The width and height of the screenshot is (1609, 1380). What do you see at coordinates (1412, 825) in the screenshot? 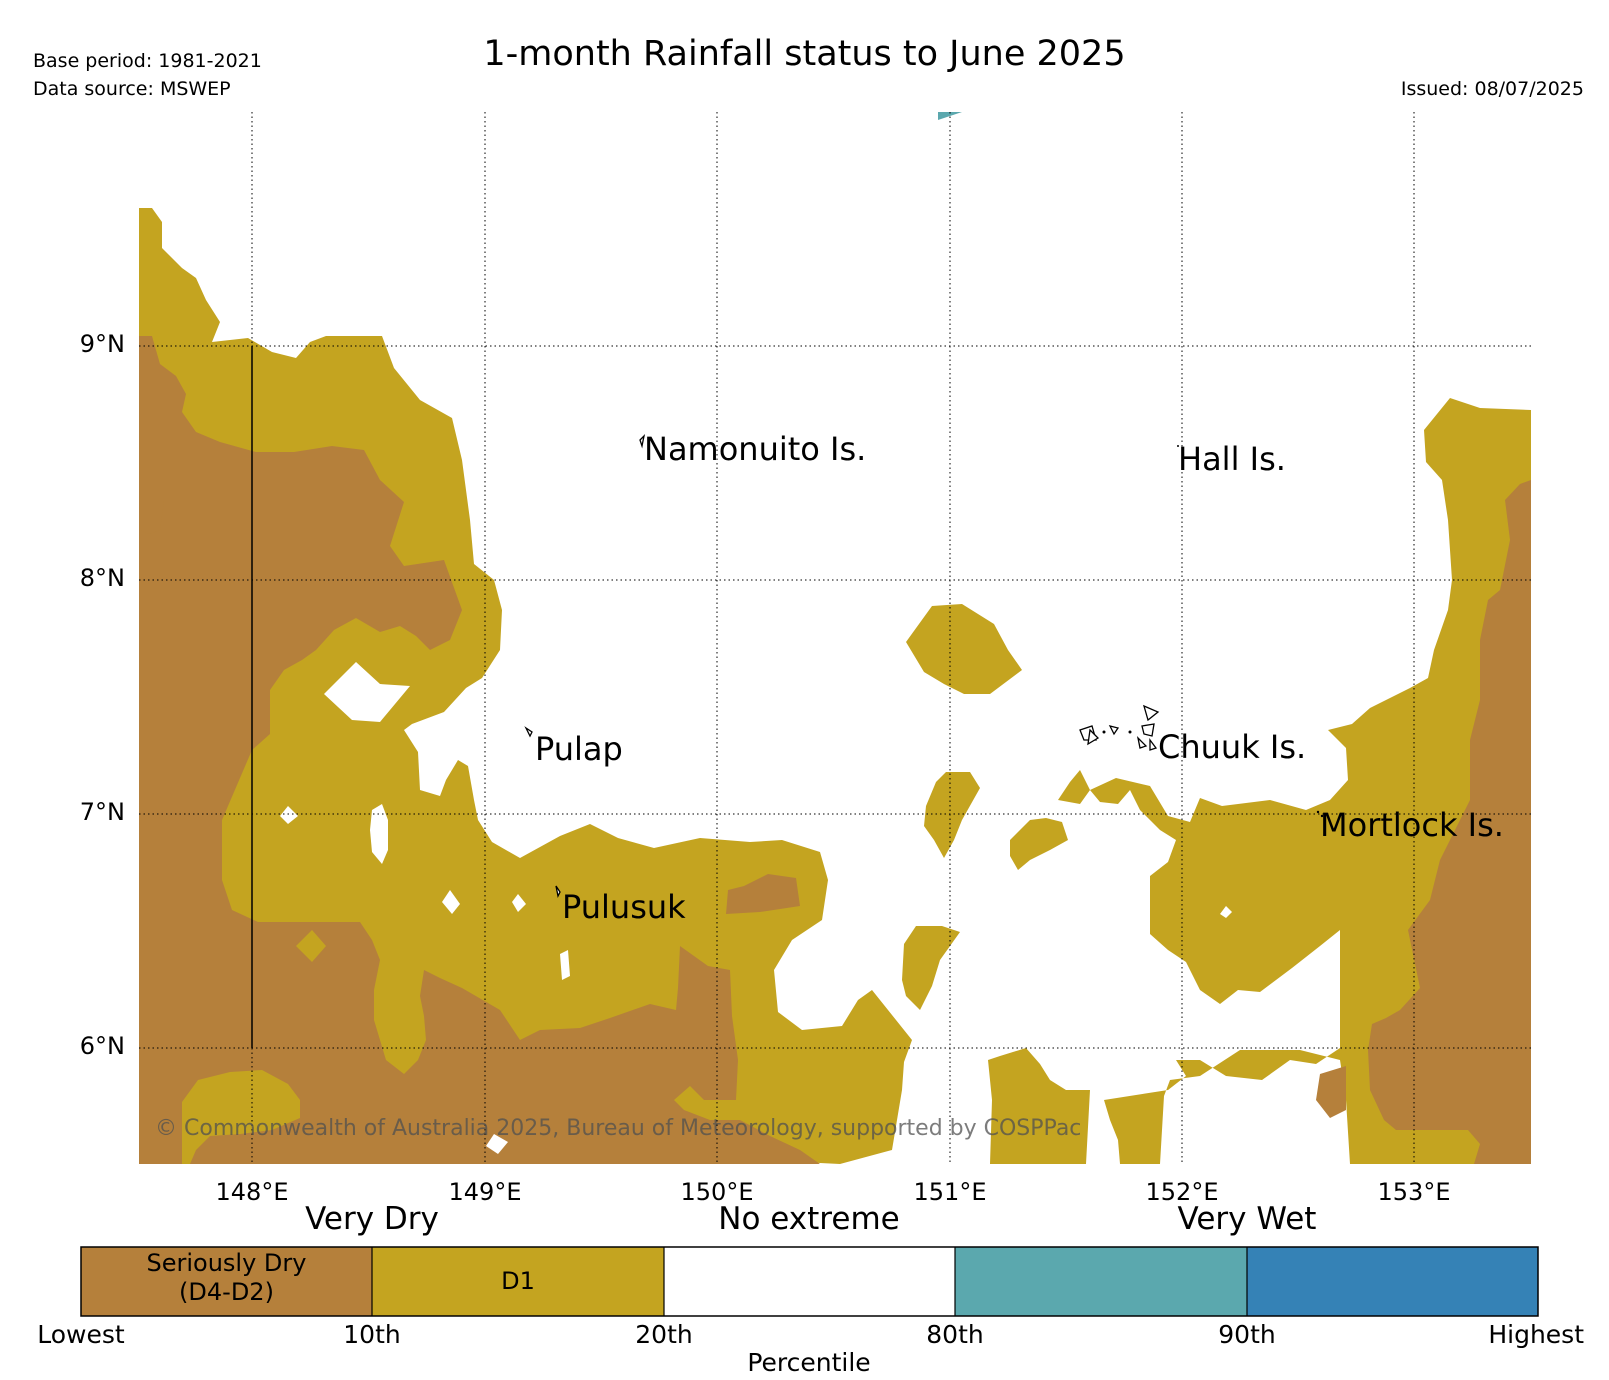
I see `place-mortlock: Mortlock Is.` at bounding box center [1412, 825].